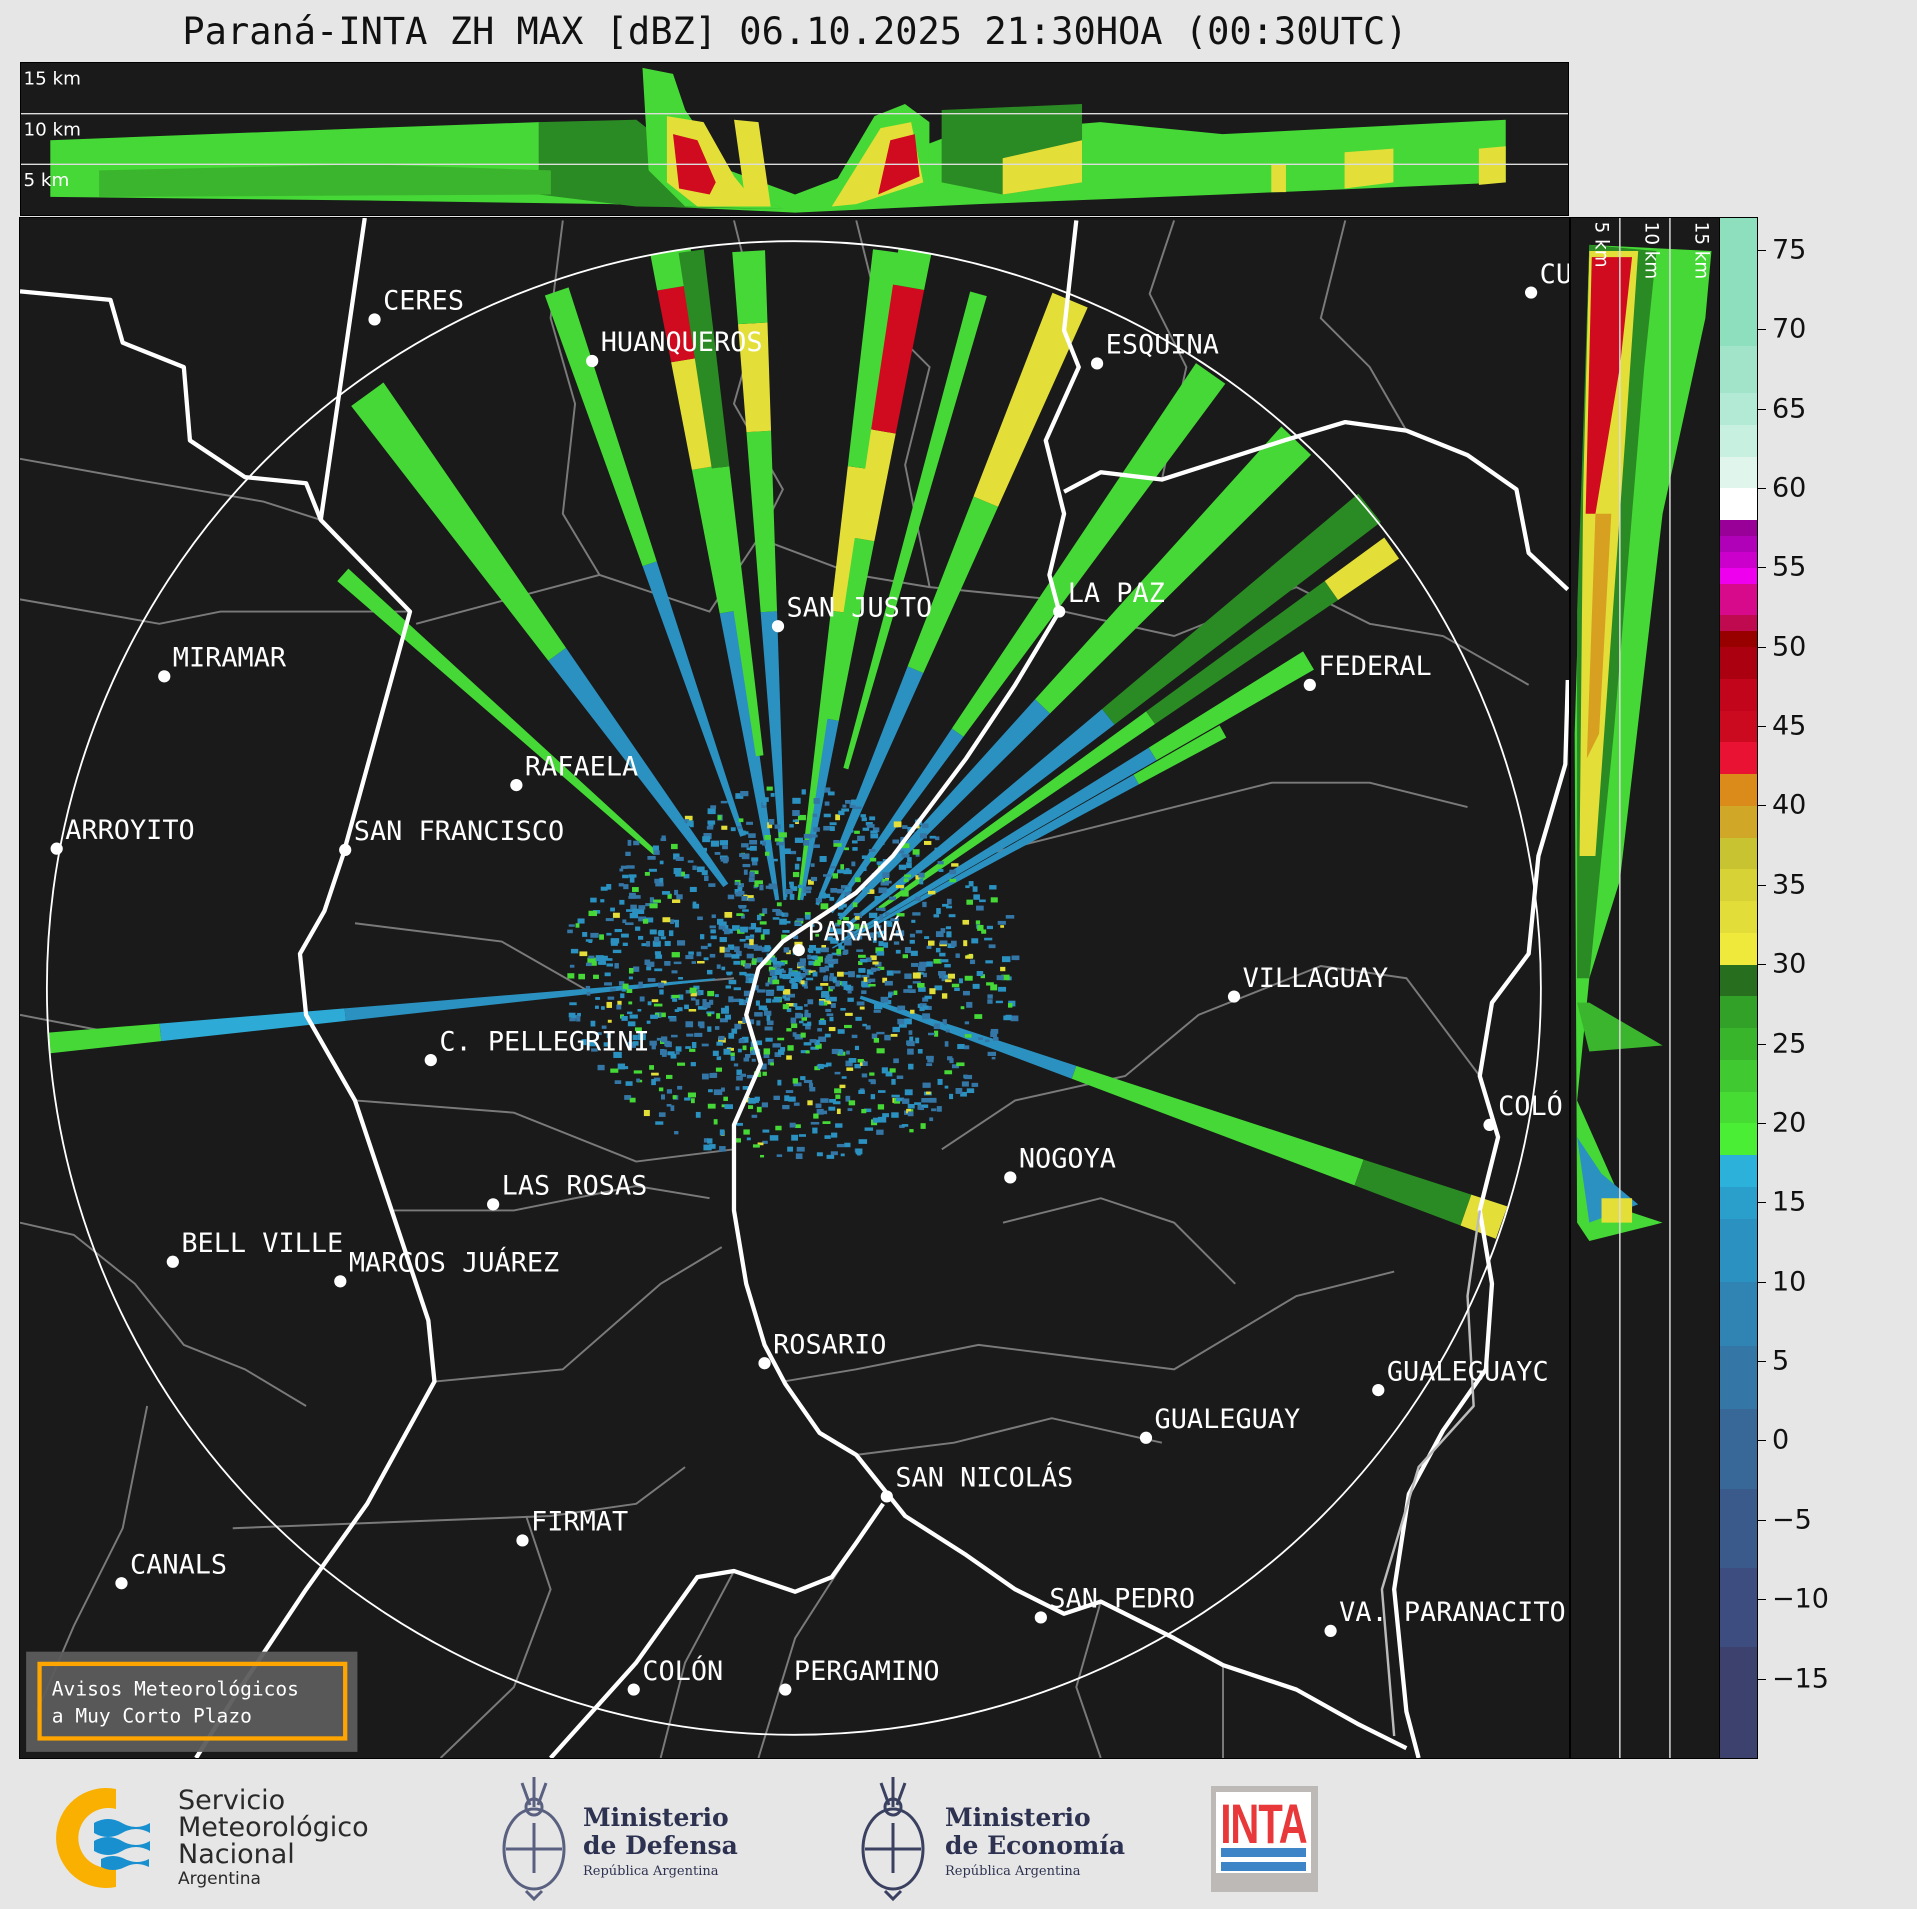 The height and width of the screenshot is (1909, 1917). Describe the element at coordinates (116, 1838) in the screenshot. I see `smn-logo` at that location.